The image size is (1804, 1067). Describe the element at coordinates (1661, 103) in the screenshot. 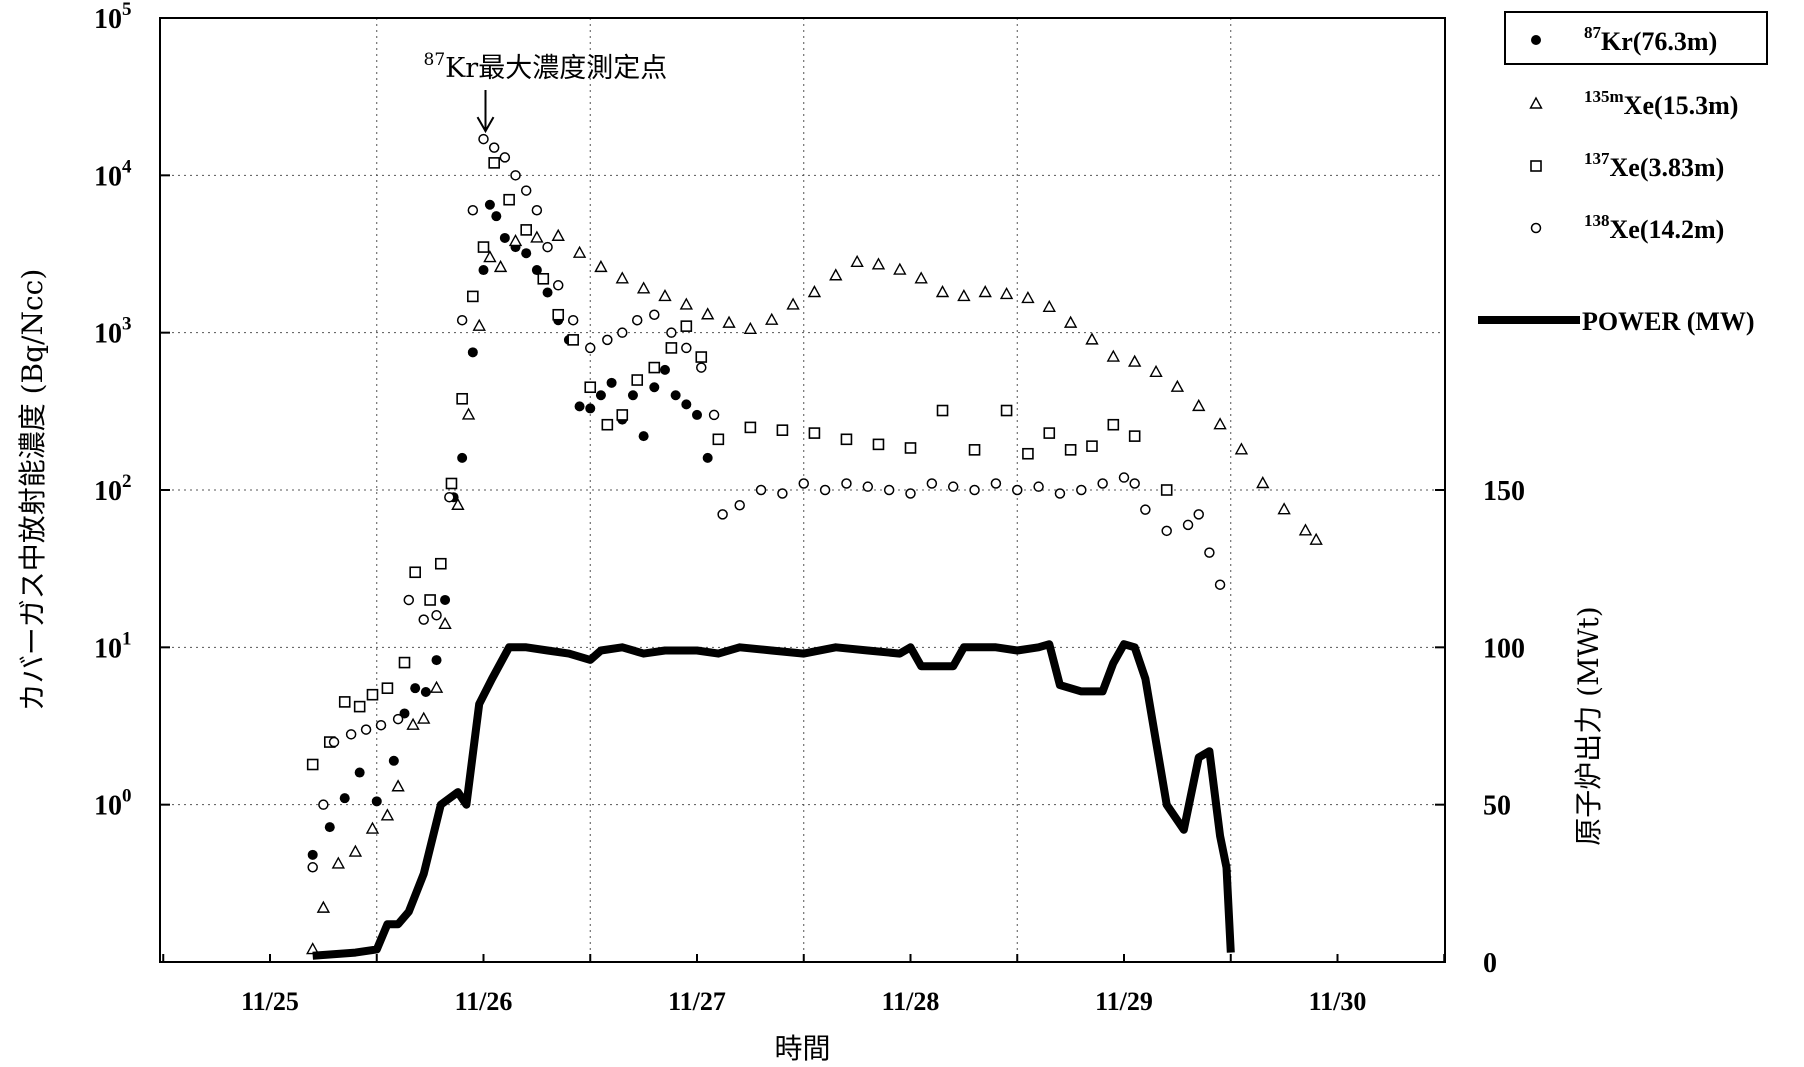

I see `legend-label: 135mXe(15.3m)` at that location.